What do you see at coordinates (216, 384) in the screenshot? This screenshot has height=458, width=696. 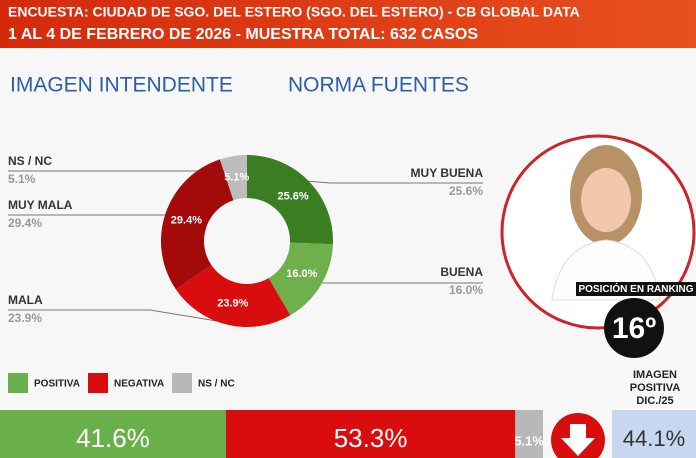 I see `legend-label: NS / NC` at bounding box center [216, 384].